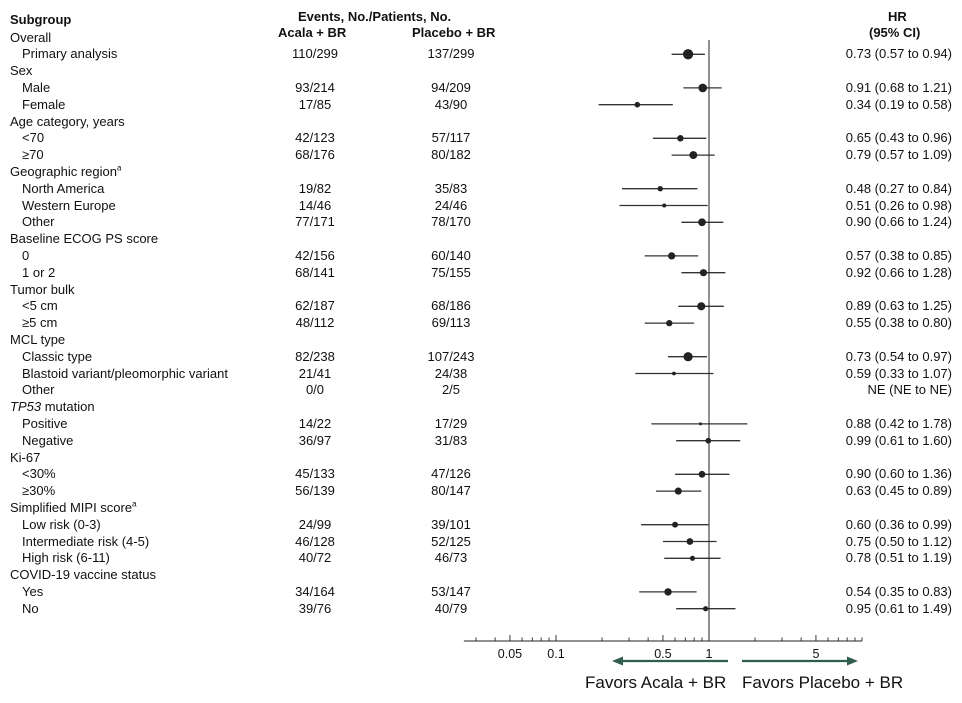  What do you see at coordinates (65, 172) in the screenshot?
I see `group-label: Geographic regiona` at bounding box center [65, 172].